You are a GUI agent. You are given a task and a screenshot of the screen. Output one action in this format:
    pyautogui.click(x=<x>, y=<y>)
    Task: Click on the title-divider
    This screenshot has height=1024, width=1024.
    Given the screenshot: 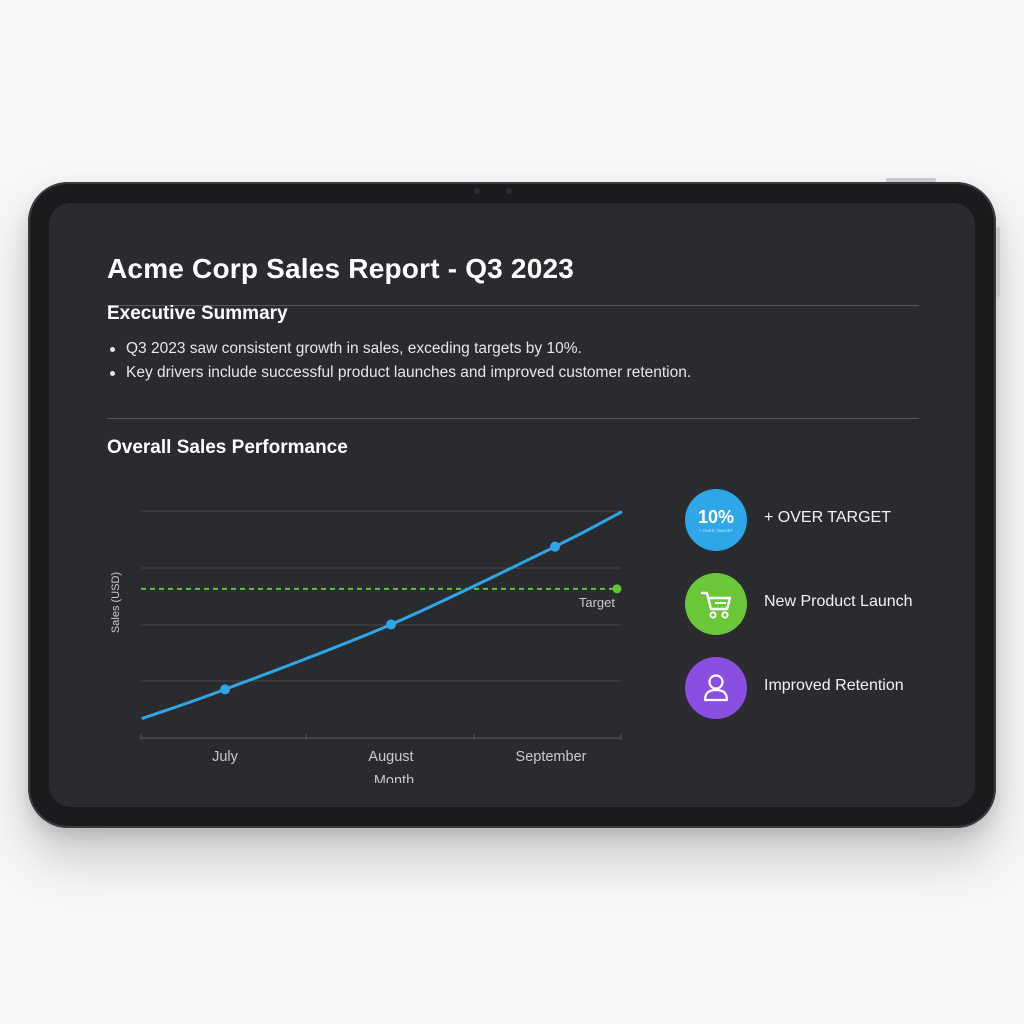 What is the action you would take?
    pyautogui.click(x=513, y=305)
    